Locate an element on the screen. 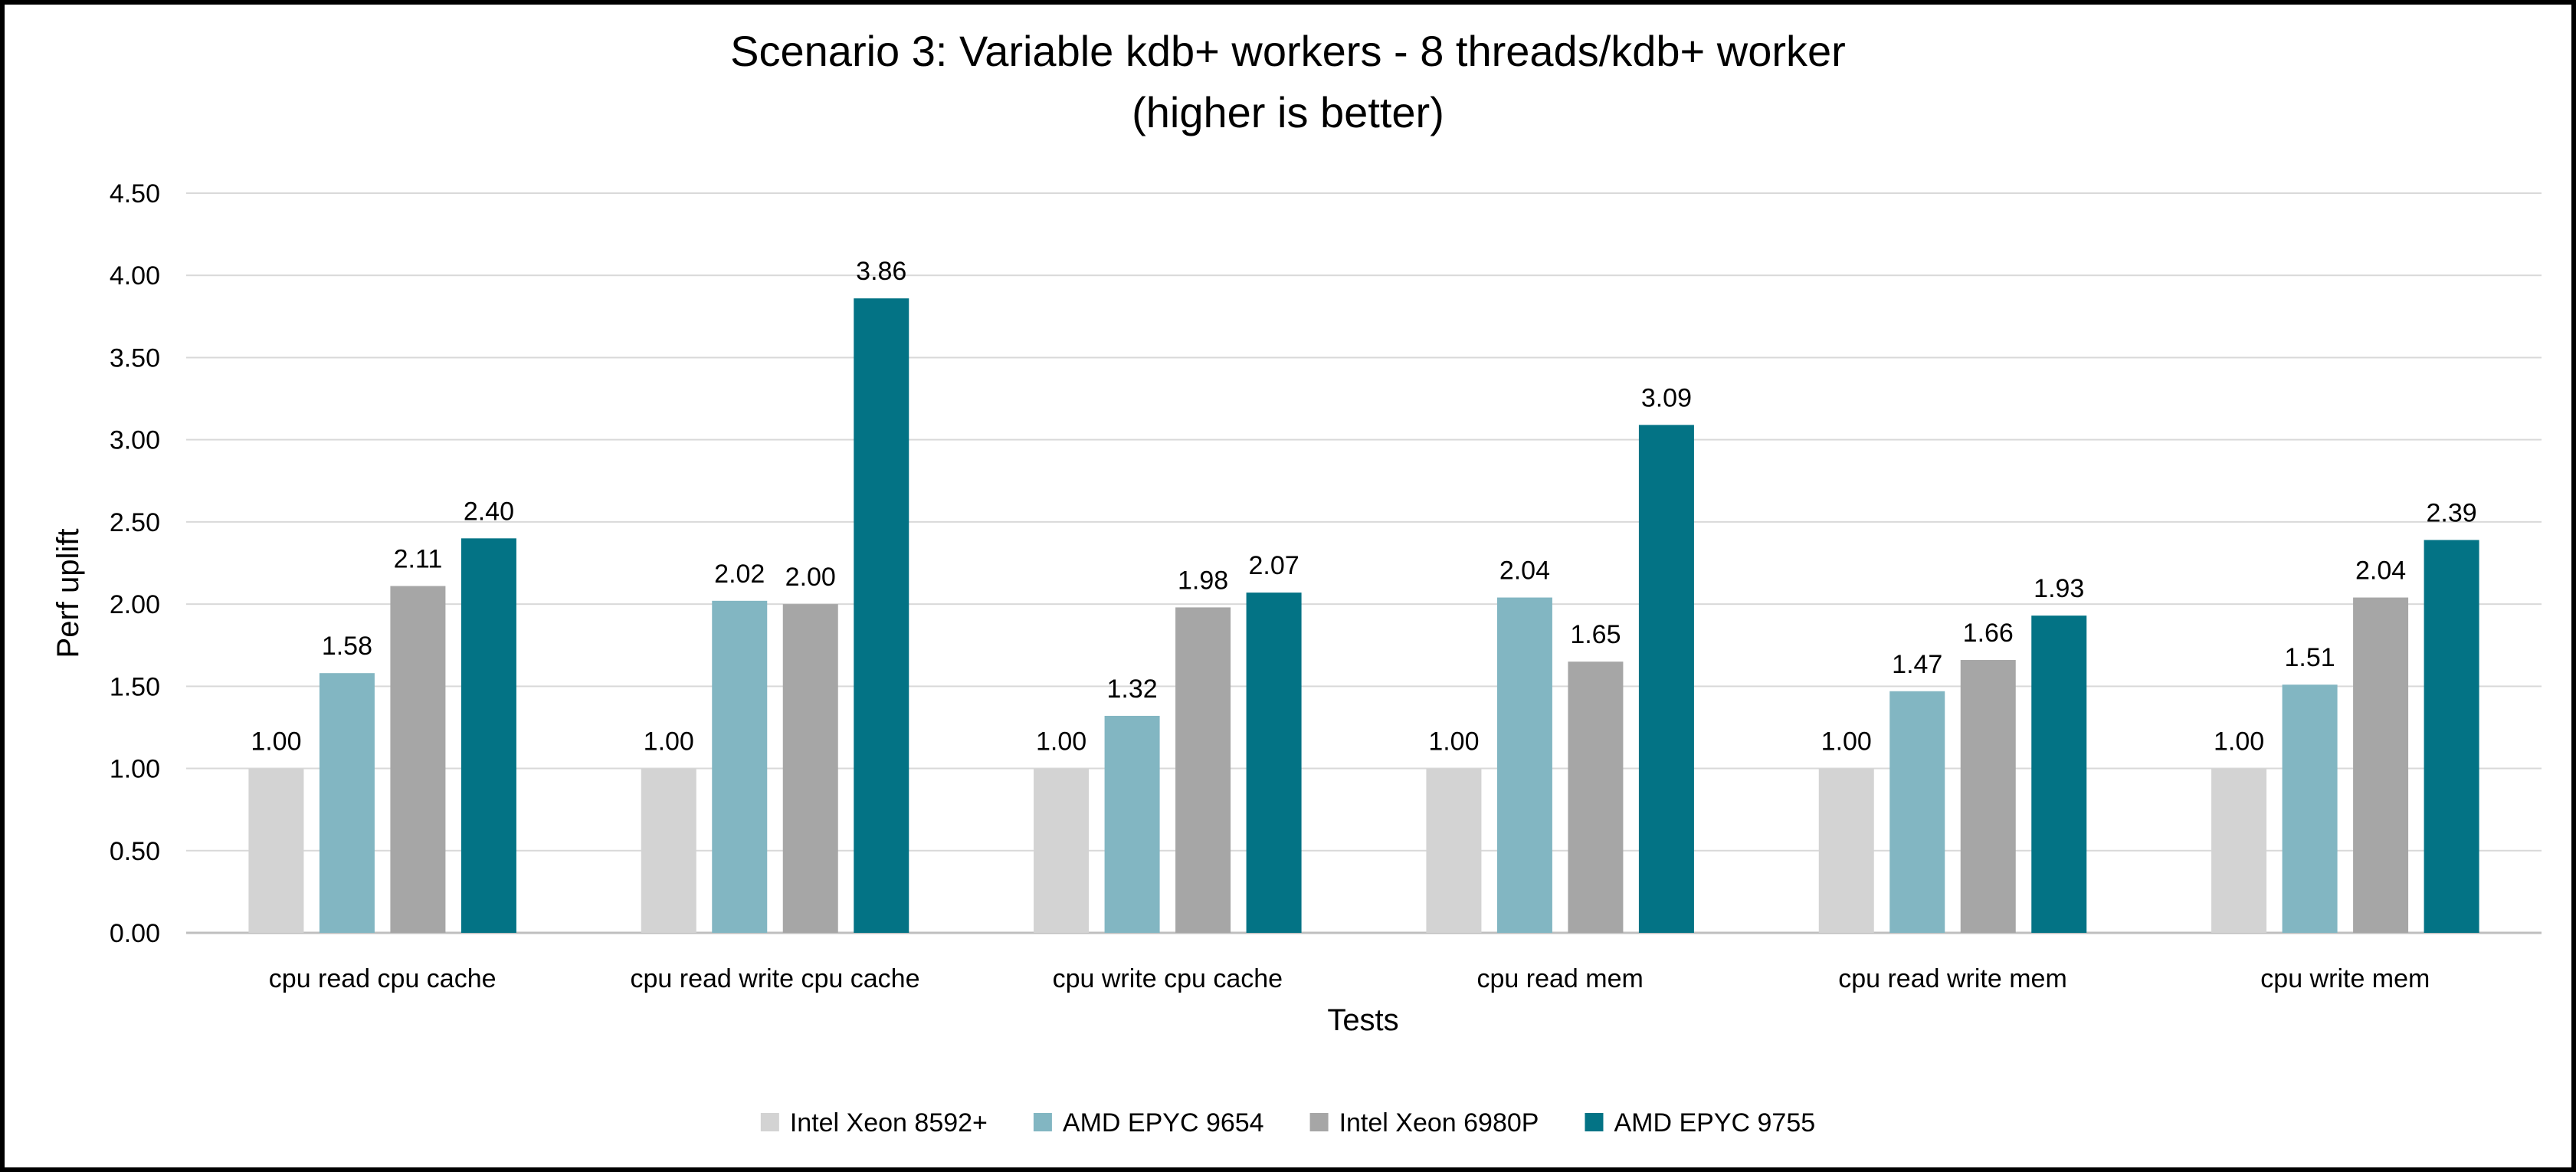 Image resolution: width=2576 pixels, height=1172 pixels. data-label: 1.98 is located at coordinates (1203, 580).